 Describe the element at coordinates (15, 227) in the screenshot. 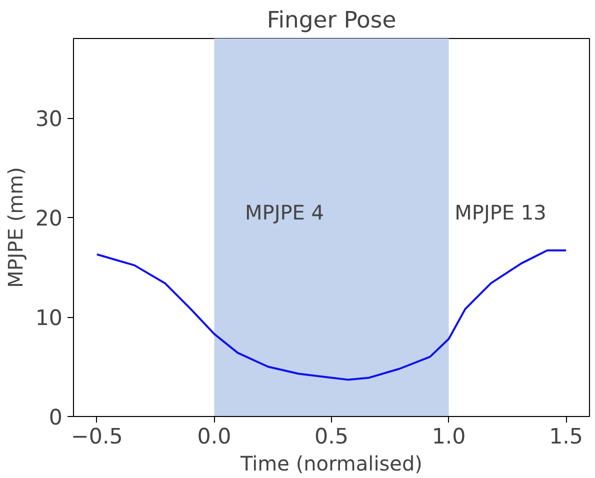

I see `y-axis-title: MPJPE (mm)` at that location.